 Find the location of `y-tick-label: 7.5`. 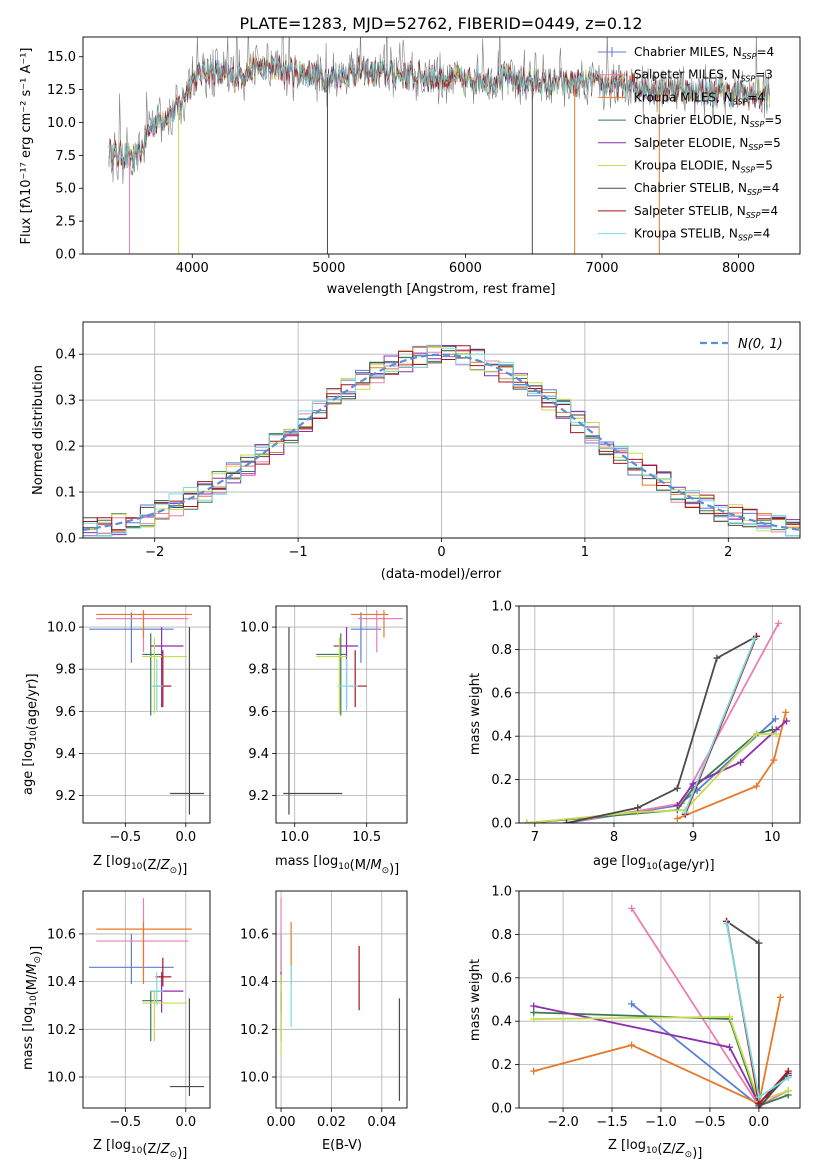

y-tick-label: 7.5 is located at coordinates (65, 156).